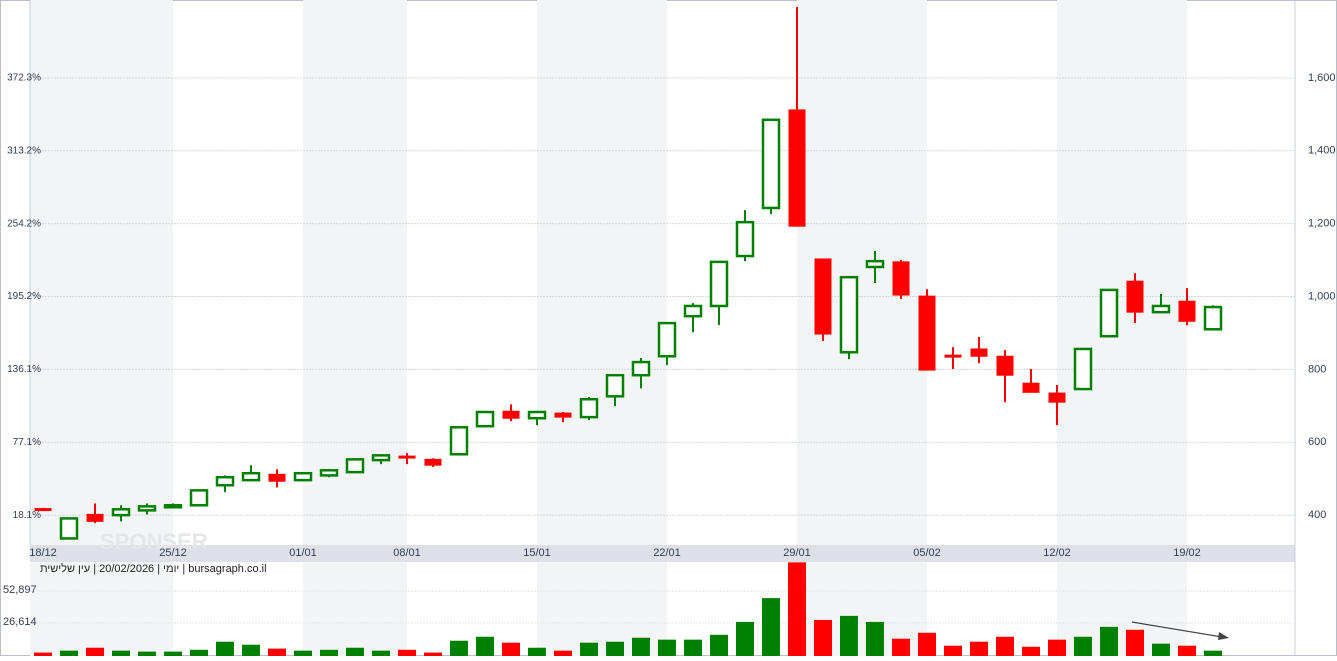  I want to click on x-tick-label: 05/02, so click(927, 553).